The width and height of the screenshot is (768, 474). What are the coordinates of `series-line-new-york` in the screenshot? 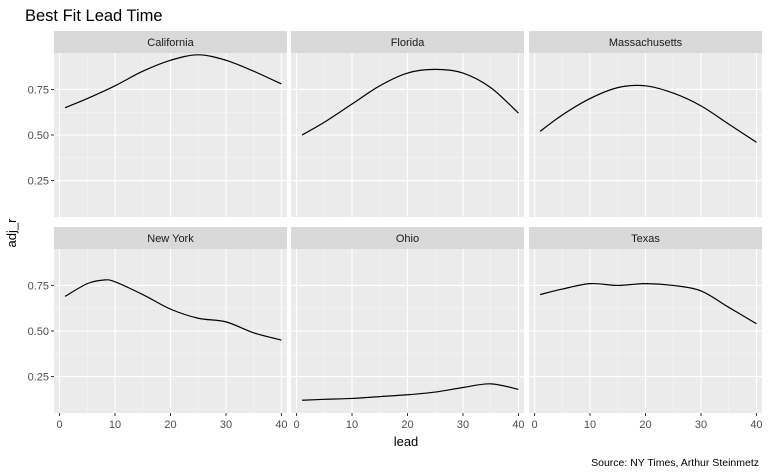 It's located at (173, 310).